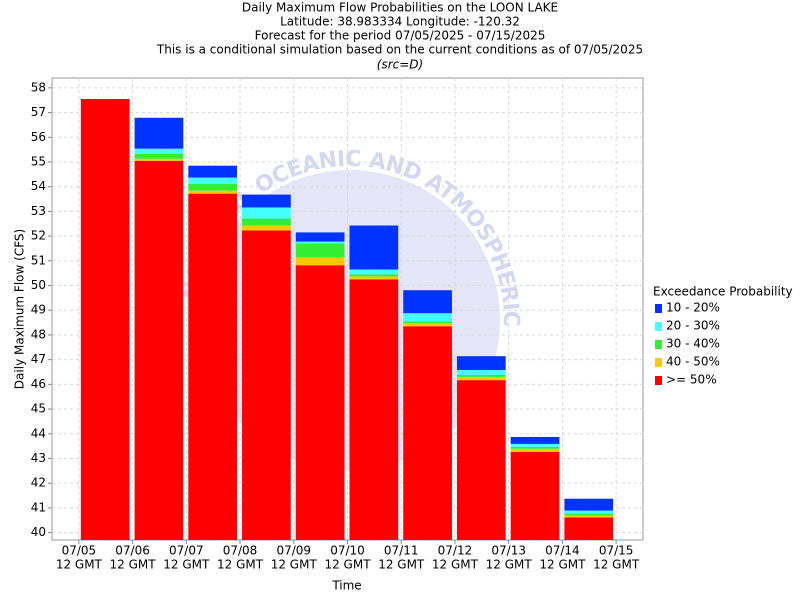  Describe the element at coordinates (38, 334) in the screenshot. I see `y-tick-label: 48` at that location.